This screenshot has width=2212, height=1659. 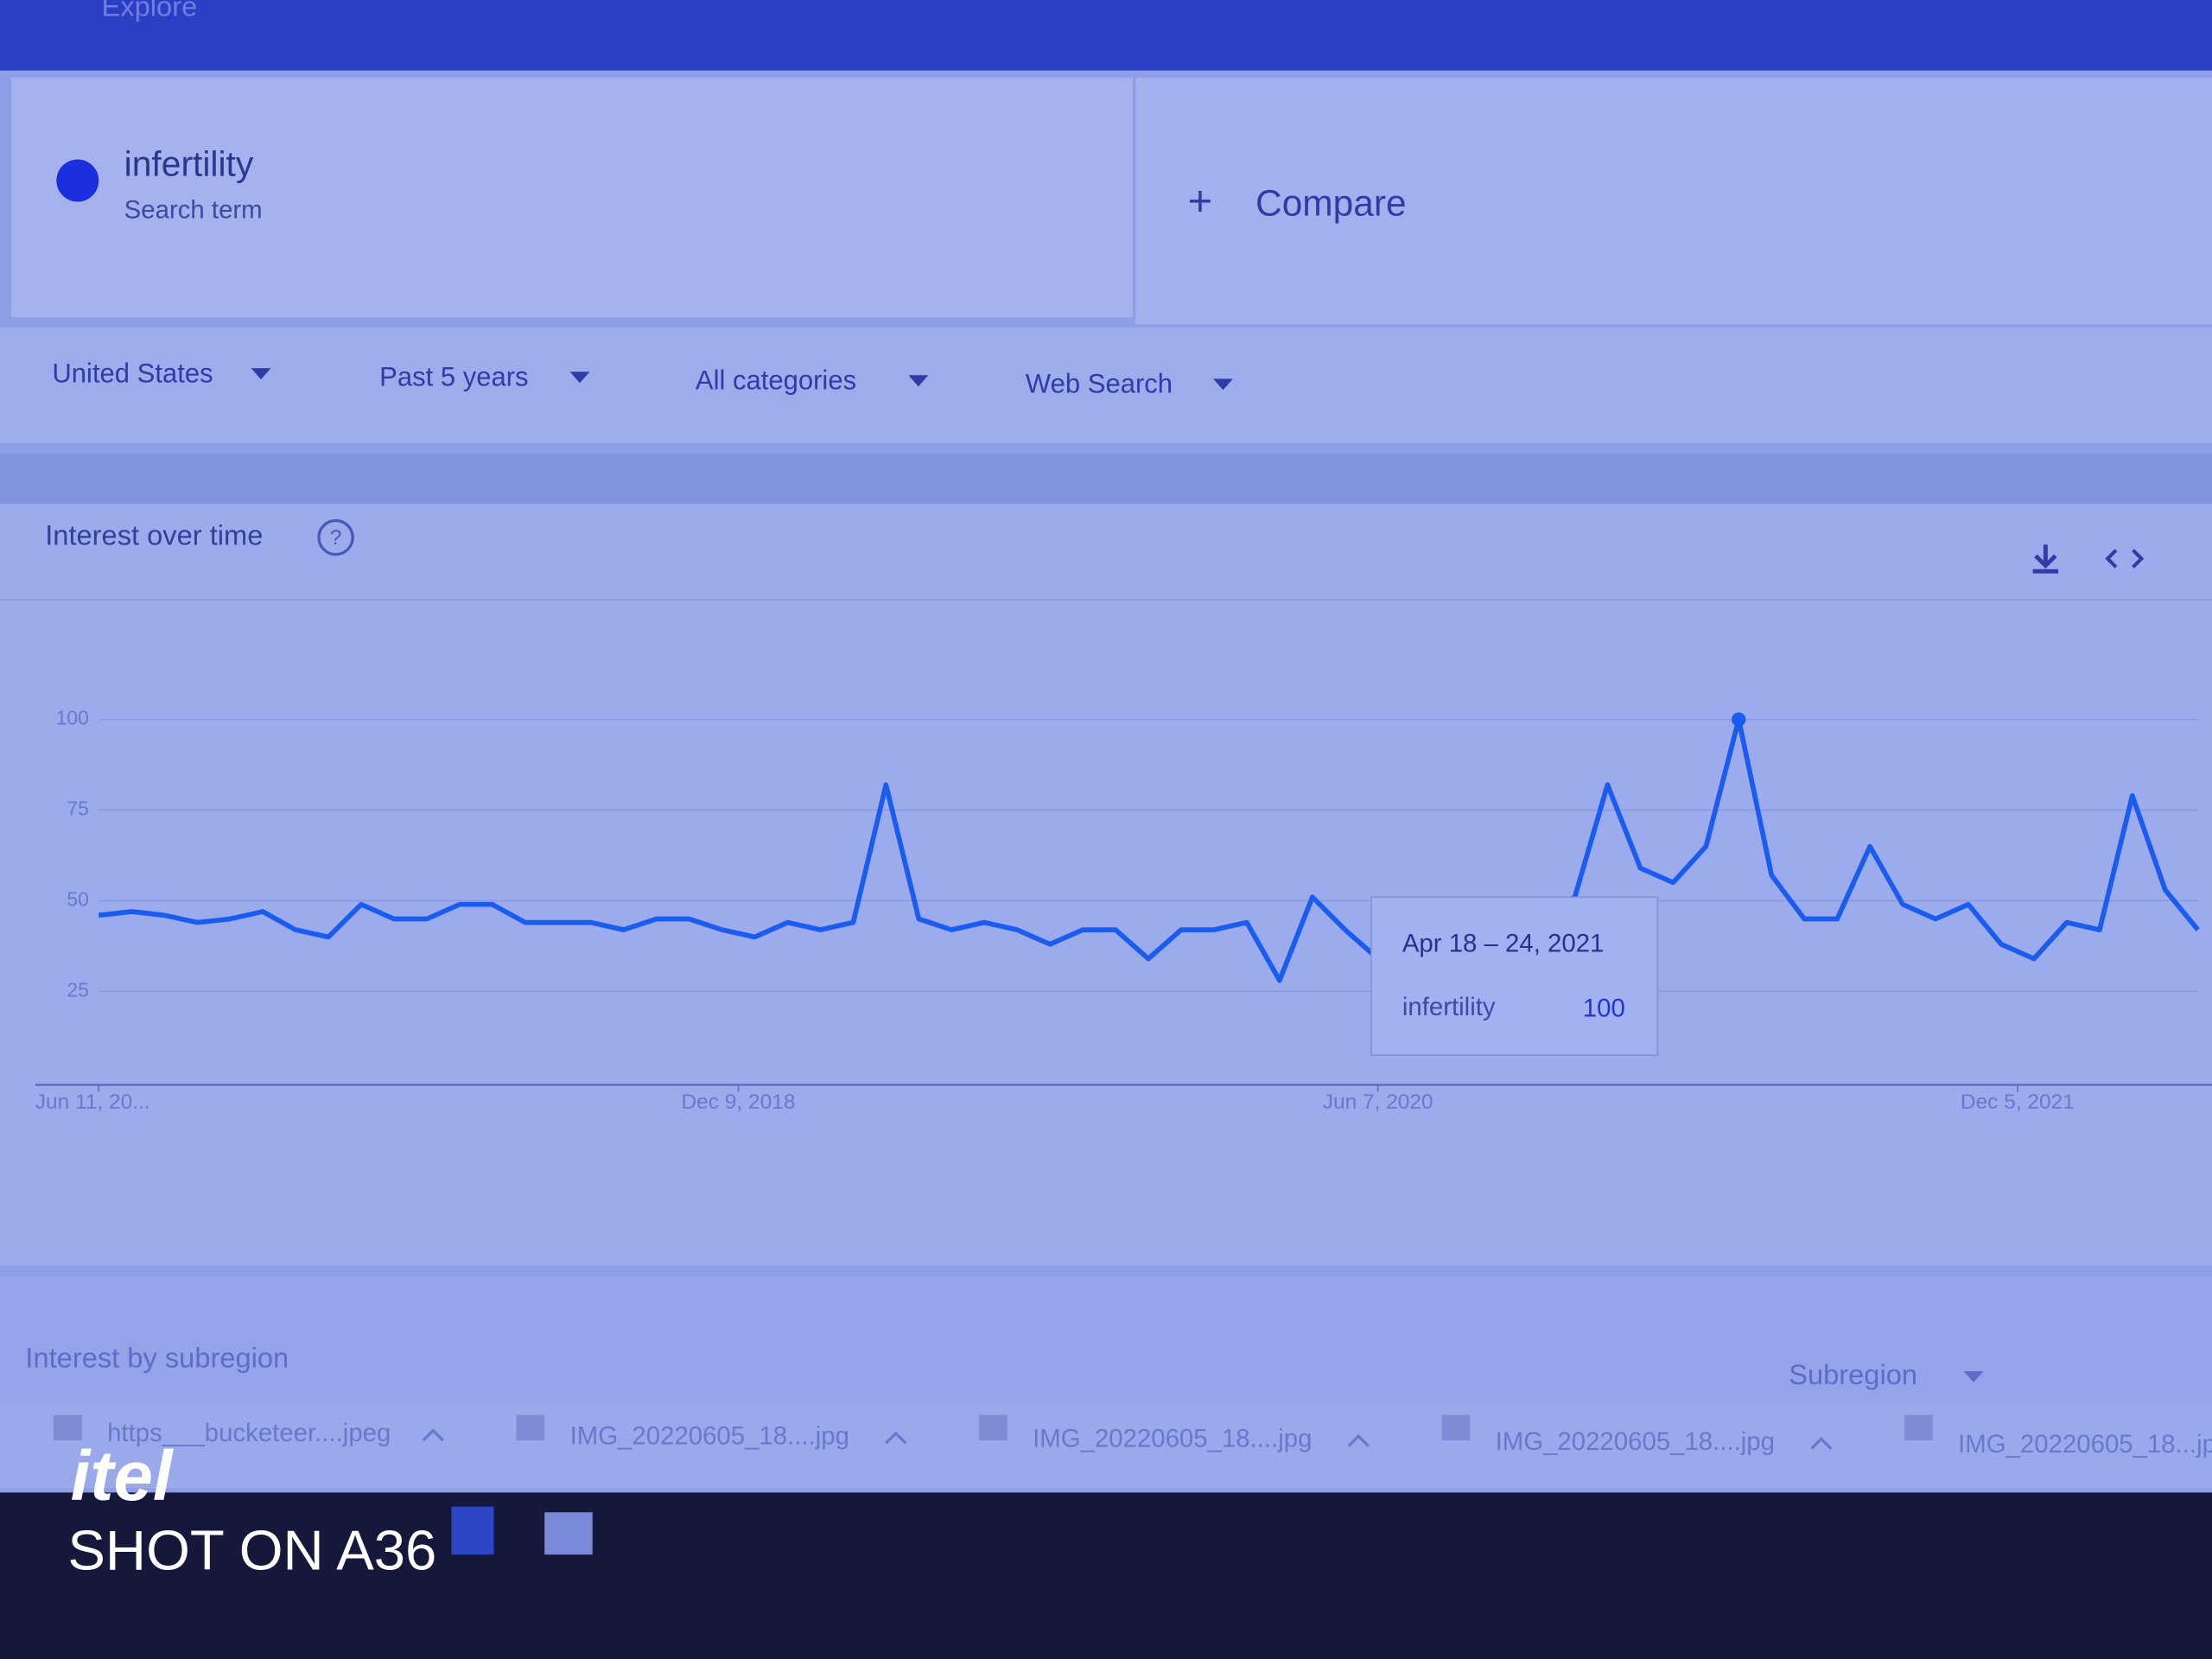 I want to click on hover-point, so click(x=1739, y=719).